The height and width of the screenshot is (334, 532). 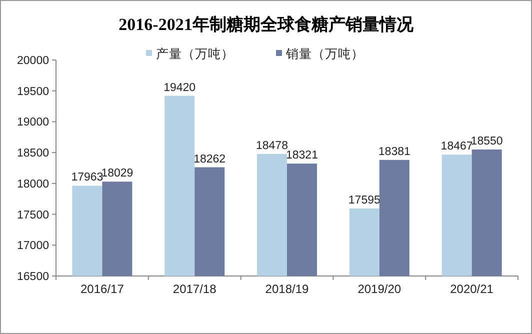 What do you see at coordinates (33, 61) in the screenshot?
I see `y-tick-label: 20000` at bounding box center [33, 61].